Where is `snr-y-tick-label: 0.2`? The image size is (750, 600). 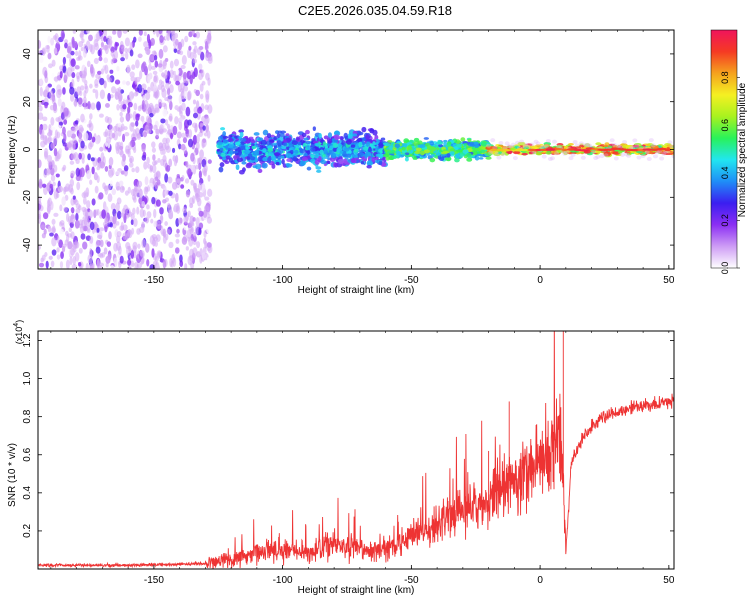
snr-y-tick-label: 0.2 is located at coordinates (27, 531).